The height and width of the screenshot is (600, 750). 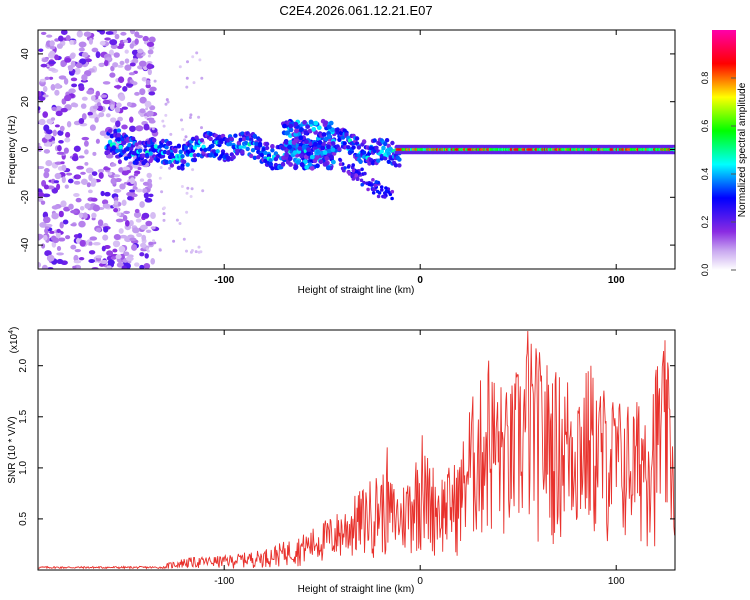 I want to click on colorbar-tick-label: 0.8, so click(x=705, y=78).